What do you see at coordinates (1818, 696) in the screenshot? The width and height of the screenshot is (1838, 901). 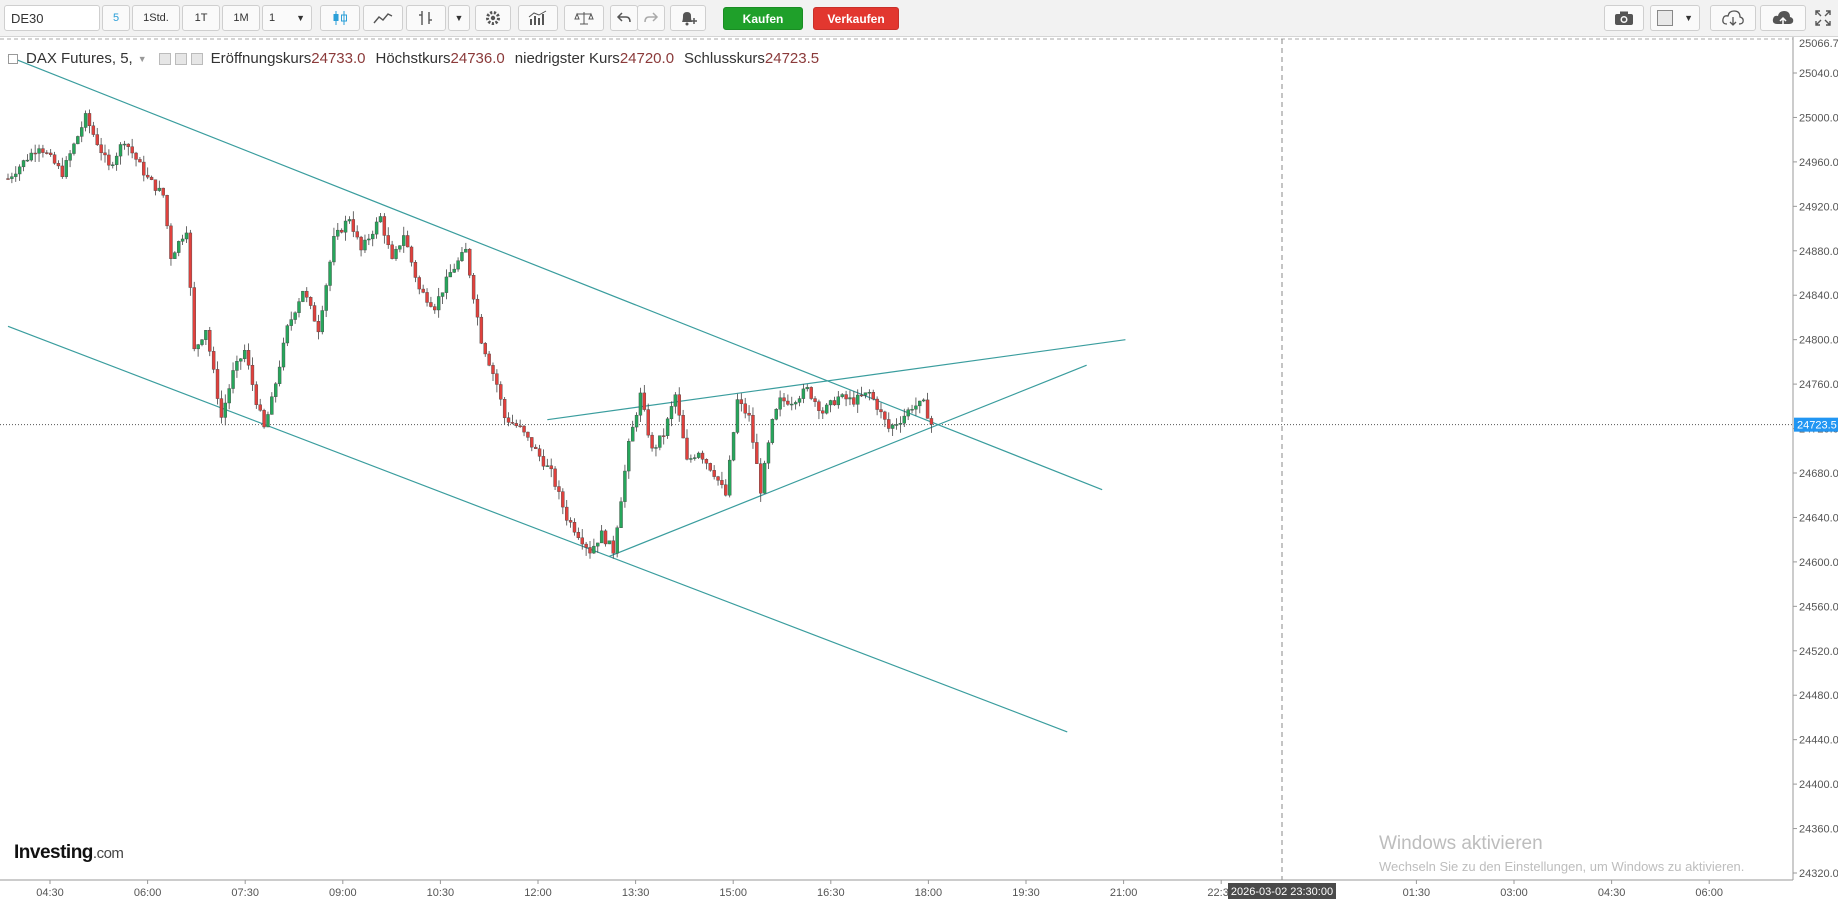 I see `y-tick-label: 24480.0` at bounding box center [1818, 696].